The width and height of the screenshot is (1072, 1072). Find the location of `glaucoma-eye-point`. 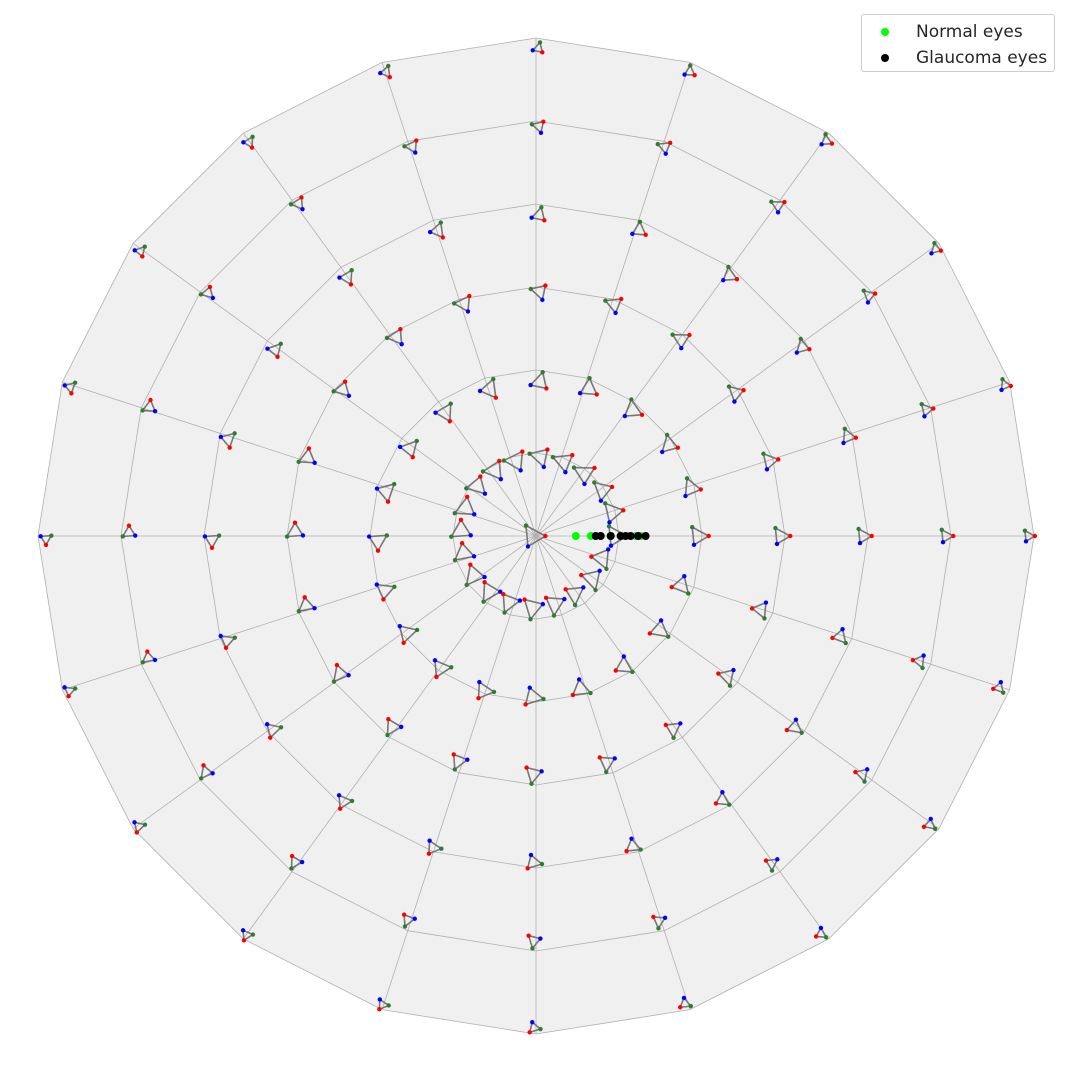

glaucoma-eye-point is located at coordinates (610, 536).